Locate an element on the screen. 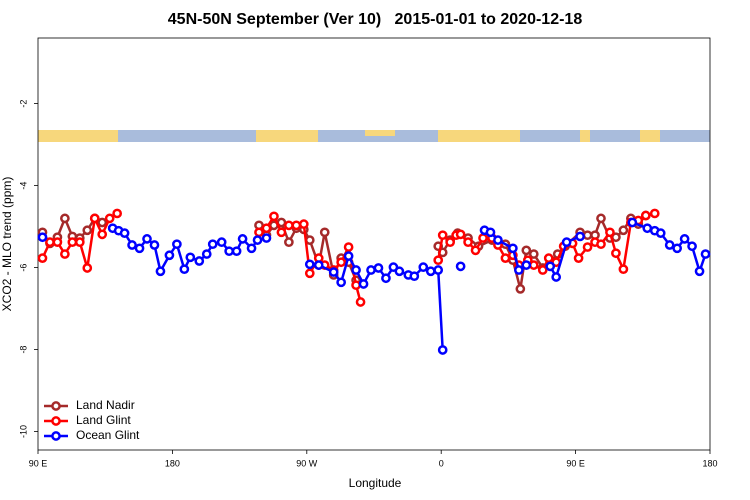  x-axis-label: Longitude is located at coordinates (375, 483).